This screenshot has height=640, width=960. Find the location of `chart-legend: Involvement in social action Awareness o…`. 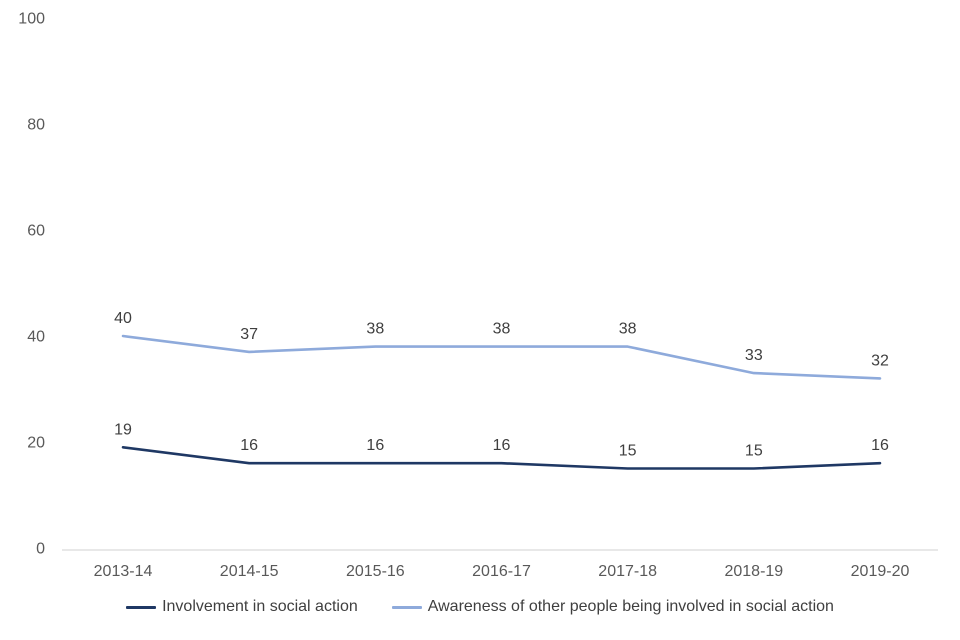

chart-legend: Involvement in social action Awareness o… is located at coordinates (480, 607).